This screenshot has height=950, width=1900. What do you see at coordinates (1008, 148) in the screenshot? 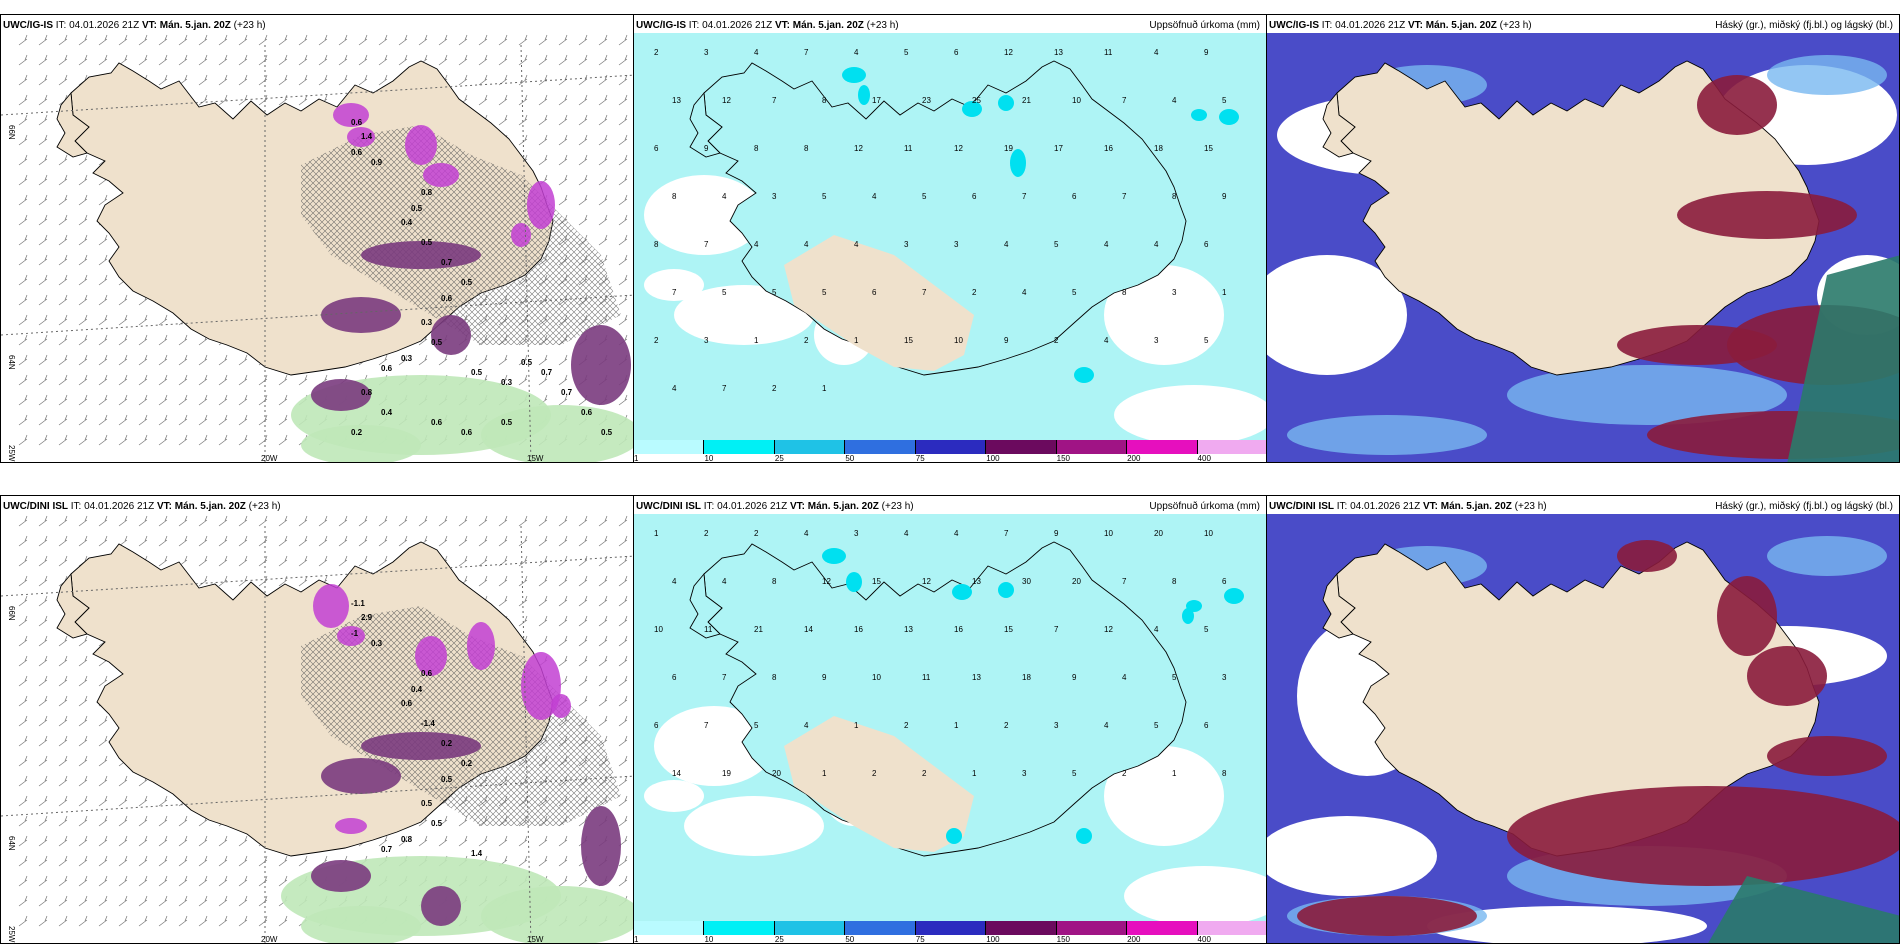
I see `precip-value: 19` at bounding box center [1008, 148].